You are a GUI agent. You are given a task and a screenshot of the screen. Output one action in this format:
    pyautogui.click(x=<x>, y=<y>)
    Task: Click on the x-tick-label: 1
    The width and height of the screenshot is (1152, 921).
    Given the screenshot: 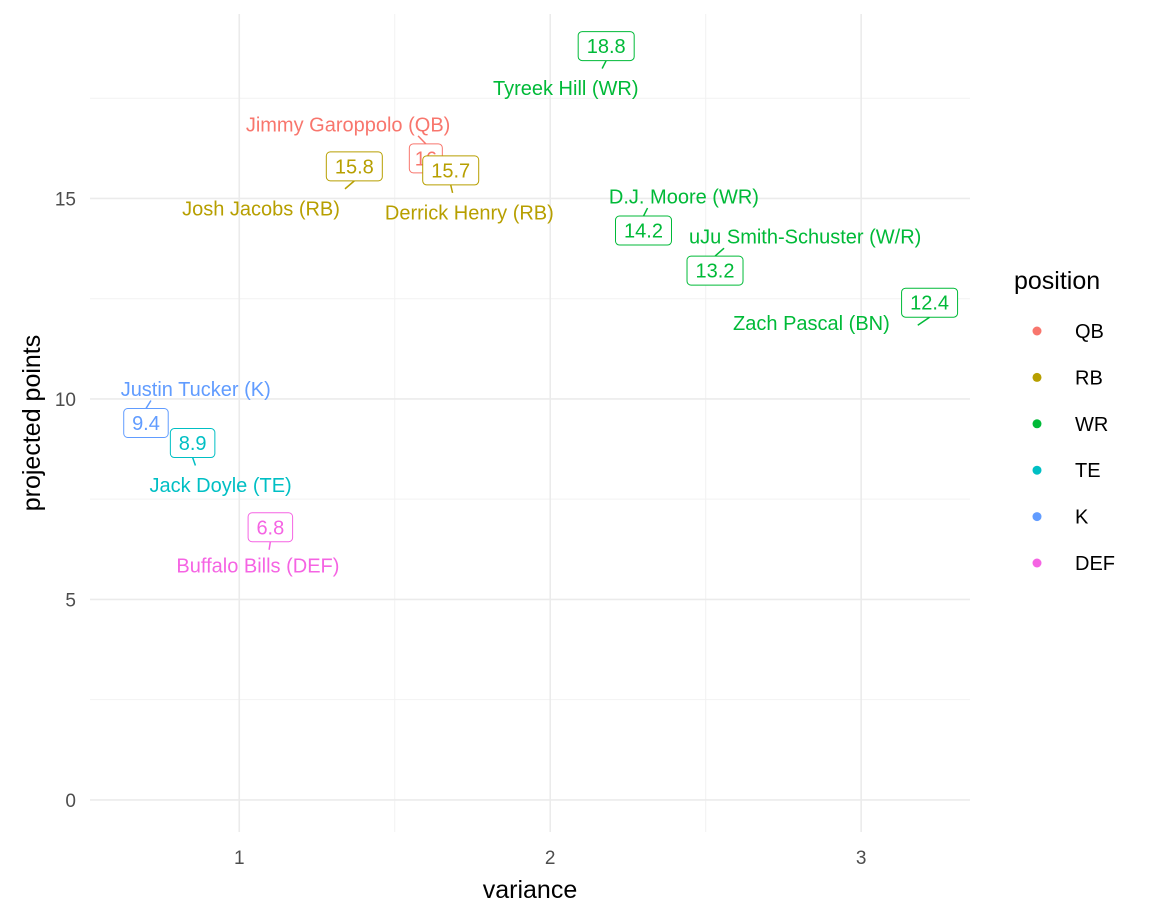 What is the action you would take?
    pyautogui.click(x=239, y=858)
    